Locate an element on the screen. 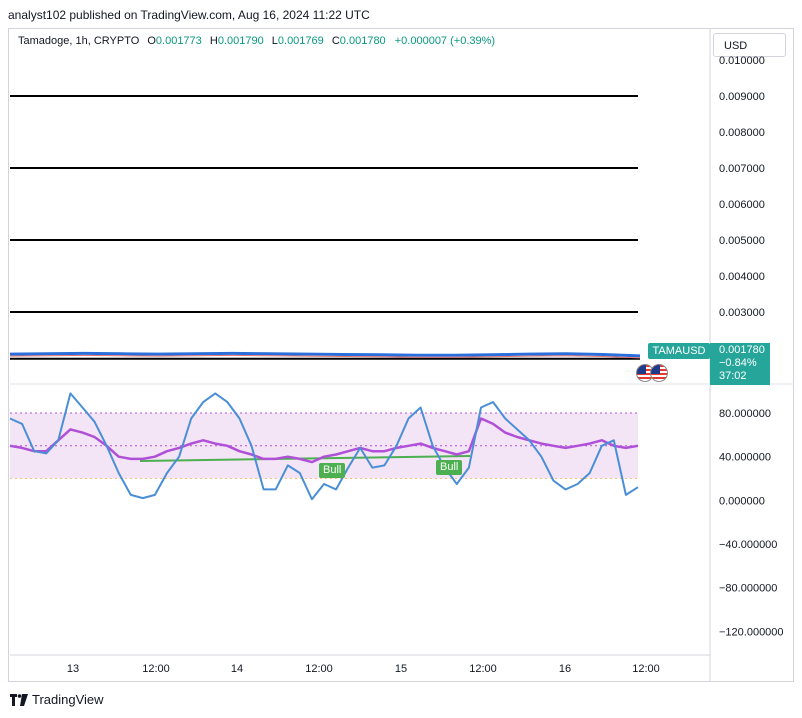 The width and height of the screenshot is (802, 718). footer: TradingView is located at coordinates (57, 699).